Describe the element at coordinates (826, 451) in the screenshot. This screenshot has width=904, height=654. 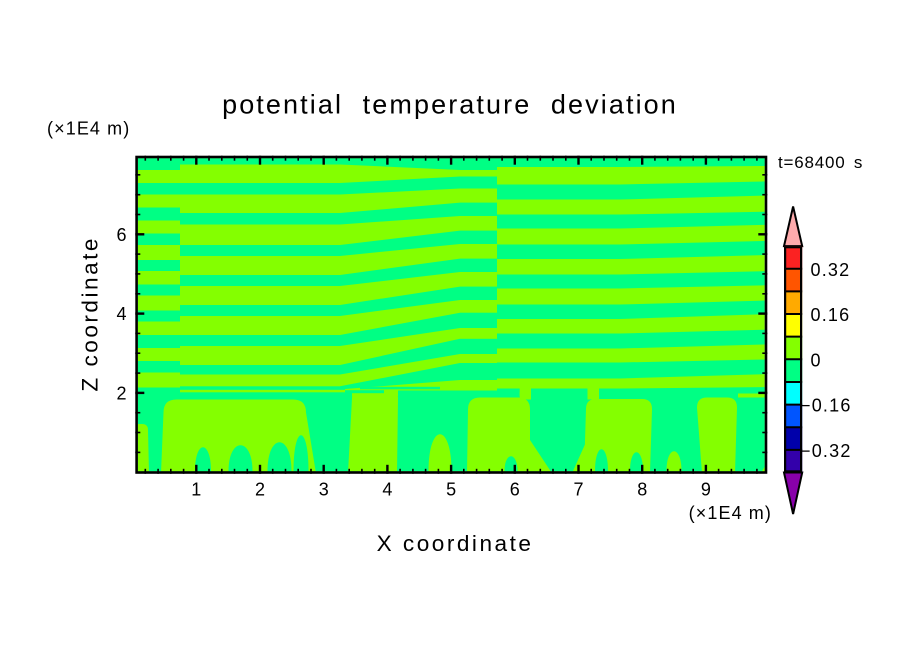
I see `svg-text: −0.32` at that location.